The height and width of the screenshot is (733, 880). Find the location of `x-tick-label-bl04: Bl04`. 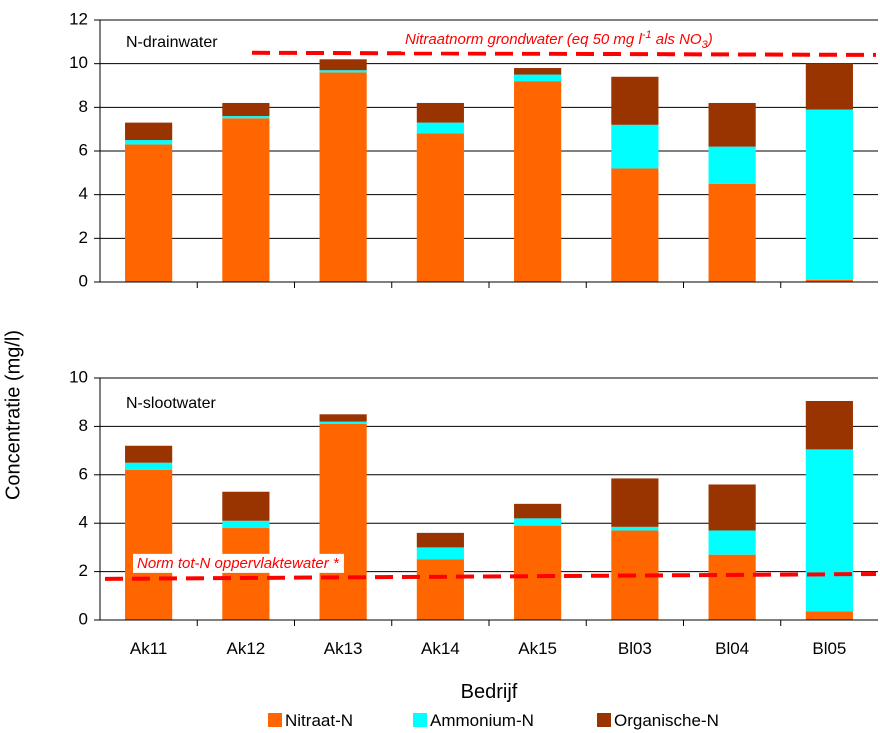

x-tick-label-bl04: Bl04 is located at coordinates (732, 648).